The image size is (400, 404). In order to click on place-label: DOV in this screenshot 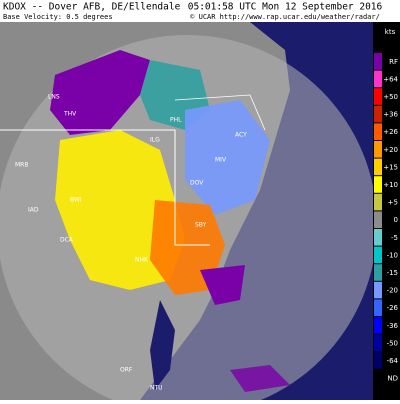, I will do `click(197, 183)`.